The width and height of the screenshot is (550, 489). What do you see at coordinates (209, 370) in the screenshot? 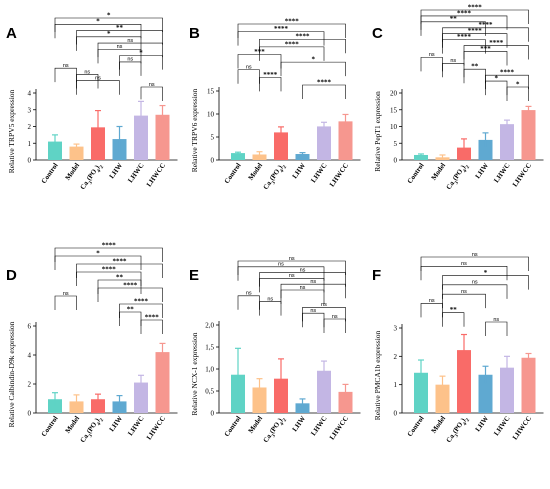
I see `y-tick-label: 1,0` at bounding box center [209, 370].